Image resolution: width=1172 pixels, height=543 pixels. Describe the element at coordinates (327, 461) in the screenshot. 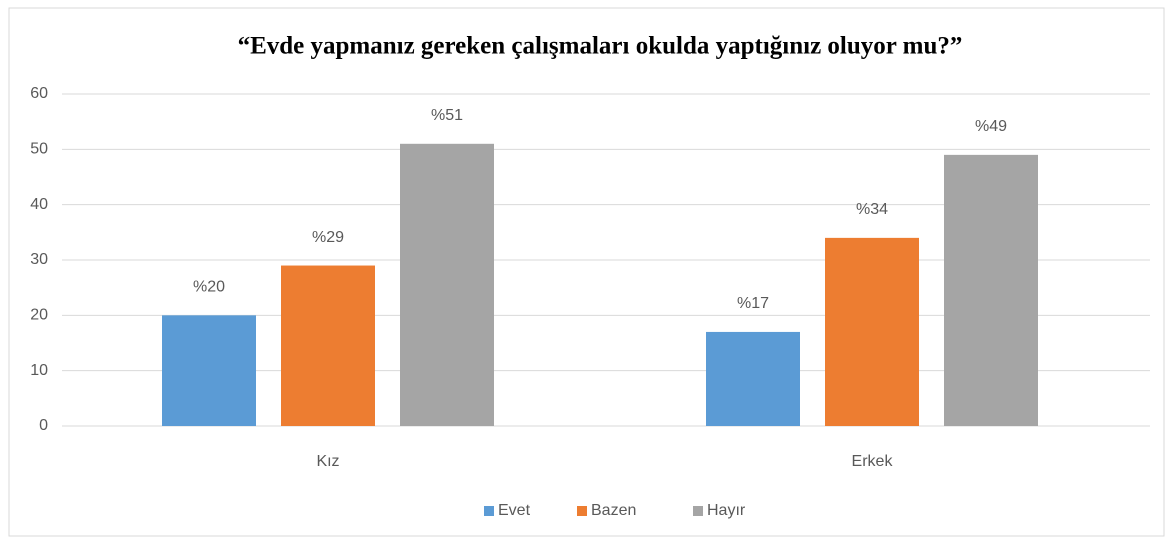

I see `x-tick-label: Kız` at that location.